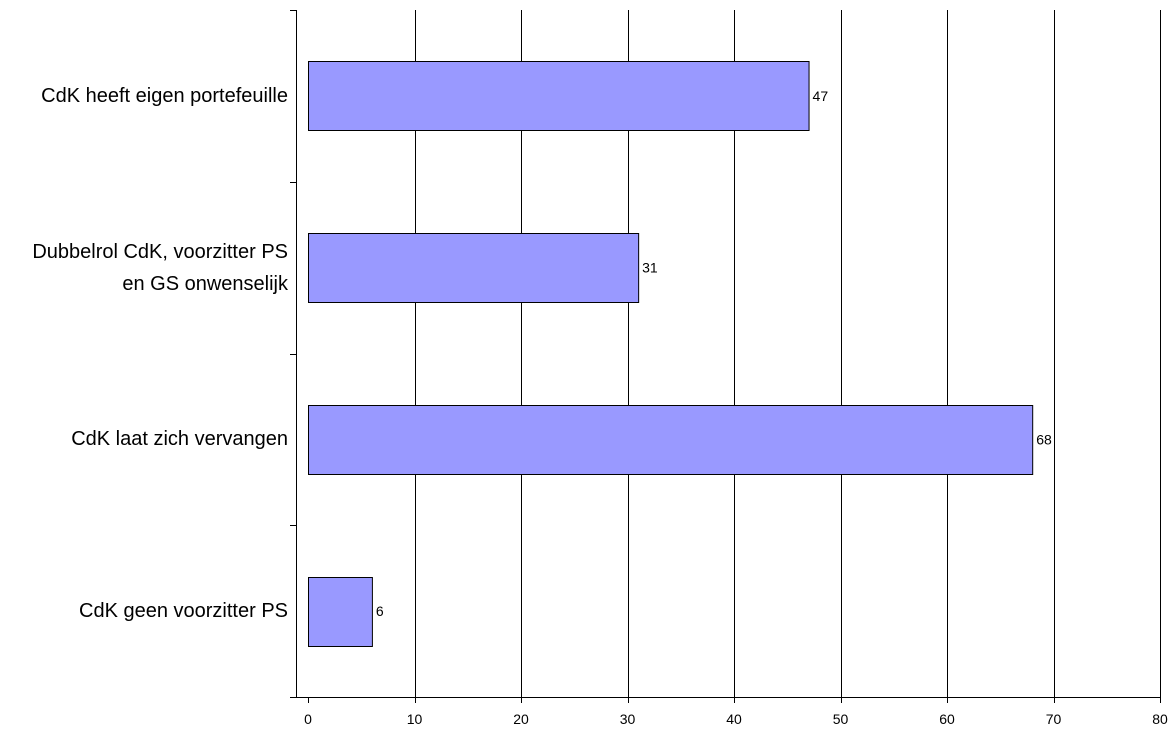  Describe the element at coordinates (841, 719) in the screenshot. I see `x-tick-label: 50` at that location.